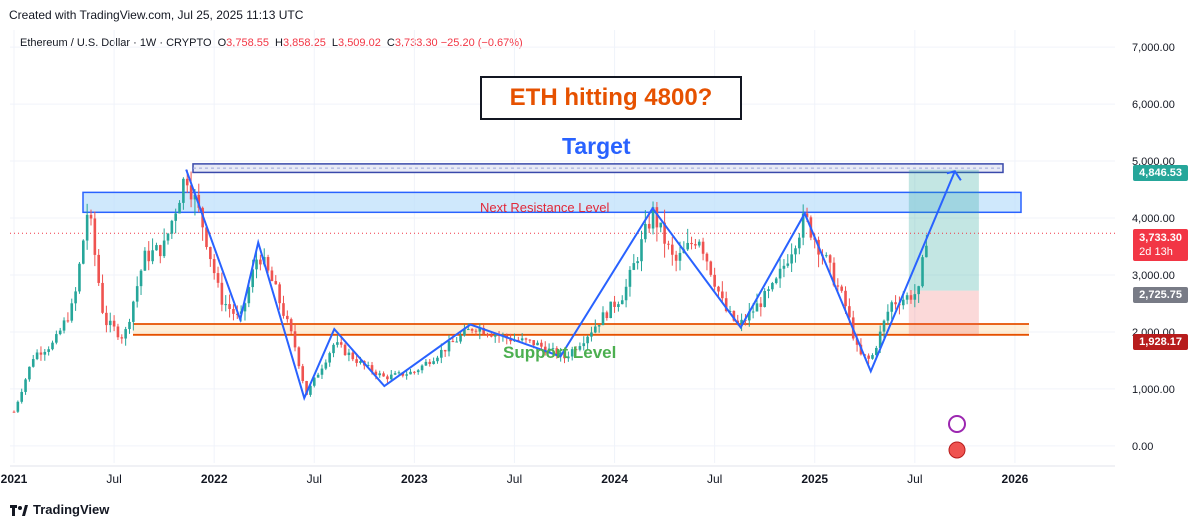 This screenshot has width=1200, height=527. Describe the element at coordinates (545, 207) in the screenshot. I see `resistance-annotation: Next Resistance Level` at that location.